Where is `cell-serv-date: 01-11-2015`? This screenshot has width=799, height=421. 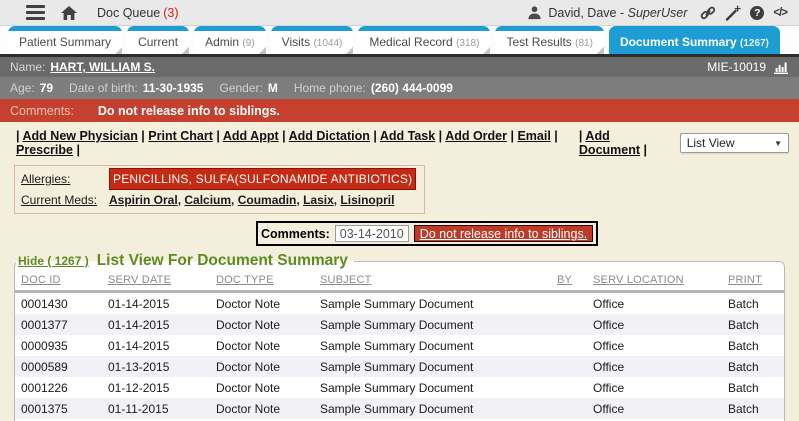
cell-serv-date: 01-11-2015 is located at coordinates (138, 409).